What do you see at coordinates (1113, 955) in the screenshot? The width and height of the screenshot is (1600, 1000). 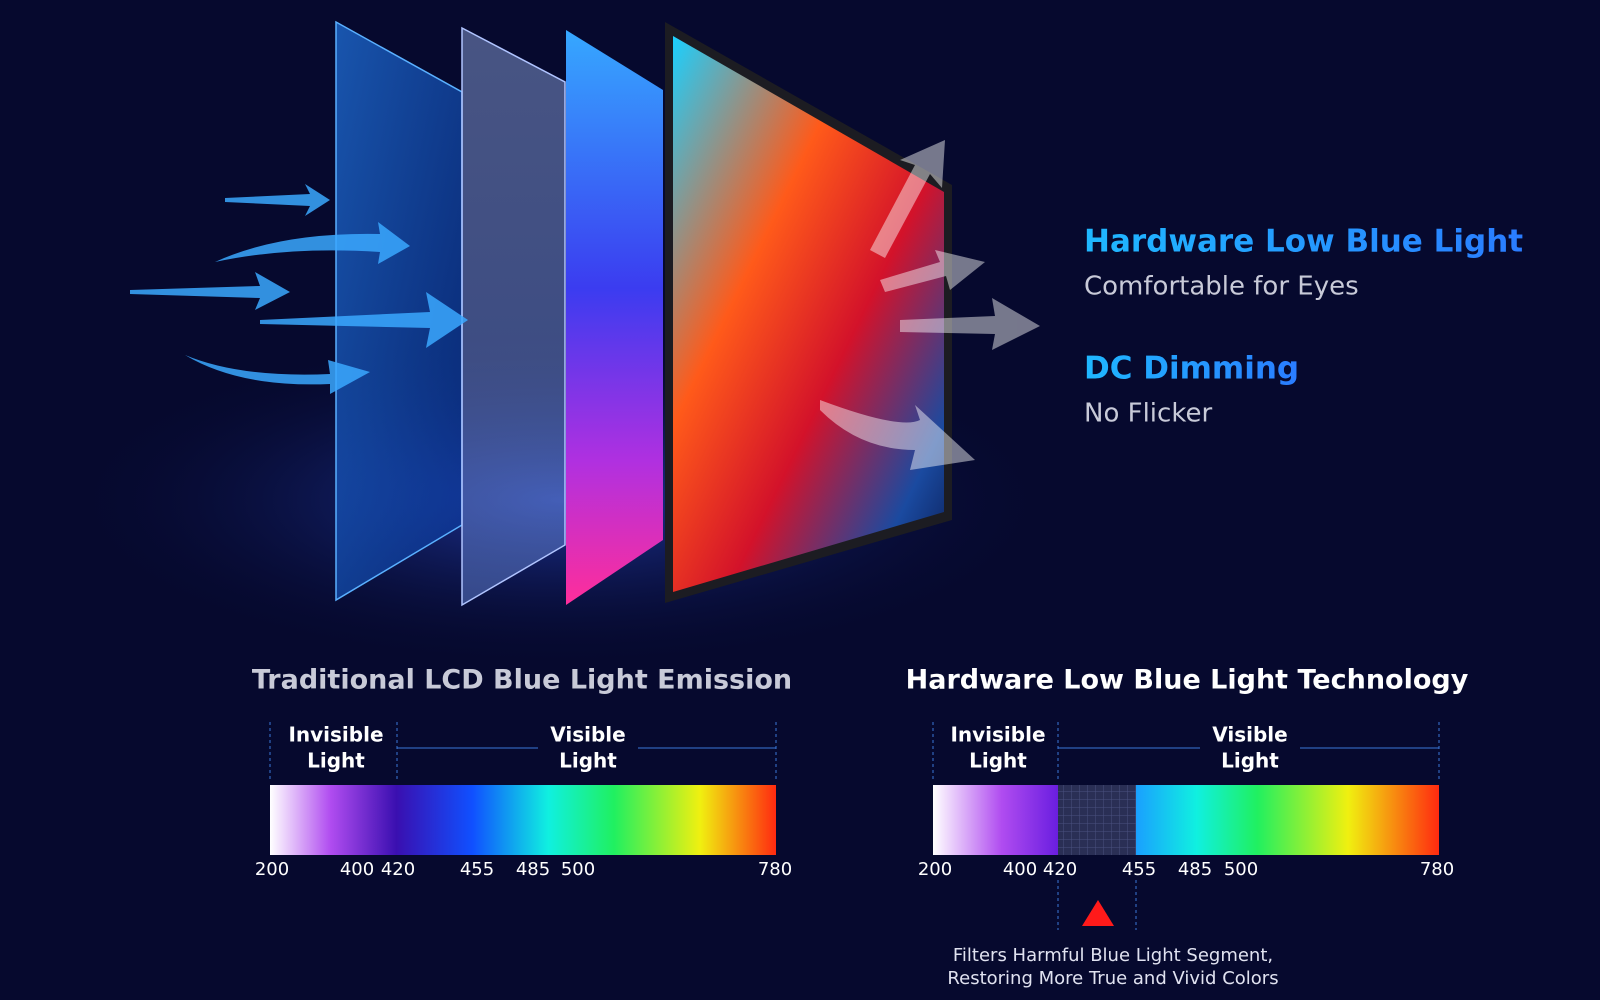 I see `caption: Filters Harmful Blue Light Segment,` at bounding box center [1113, 955].